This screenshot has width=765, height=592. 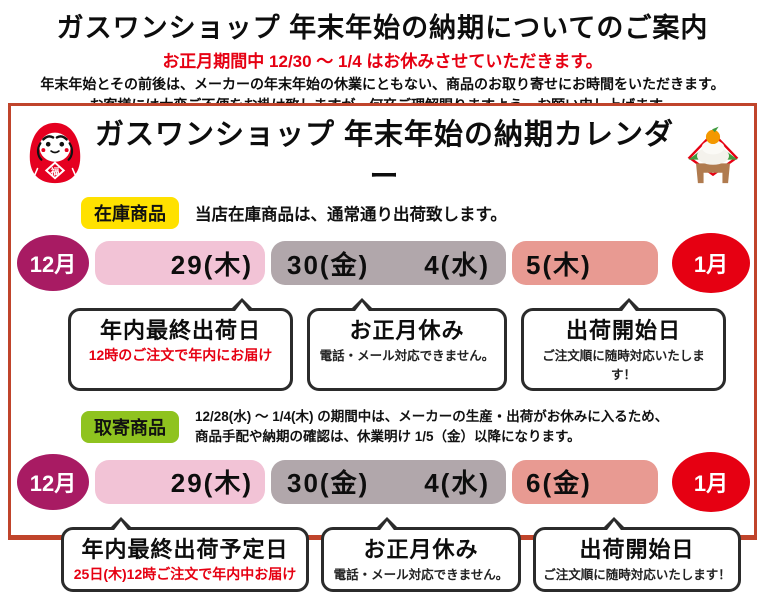 I want to click on kagami-mochi-icon, so click(x=713, y=155).